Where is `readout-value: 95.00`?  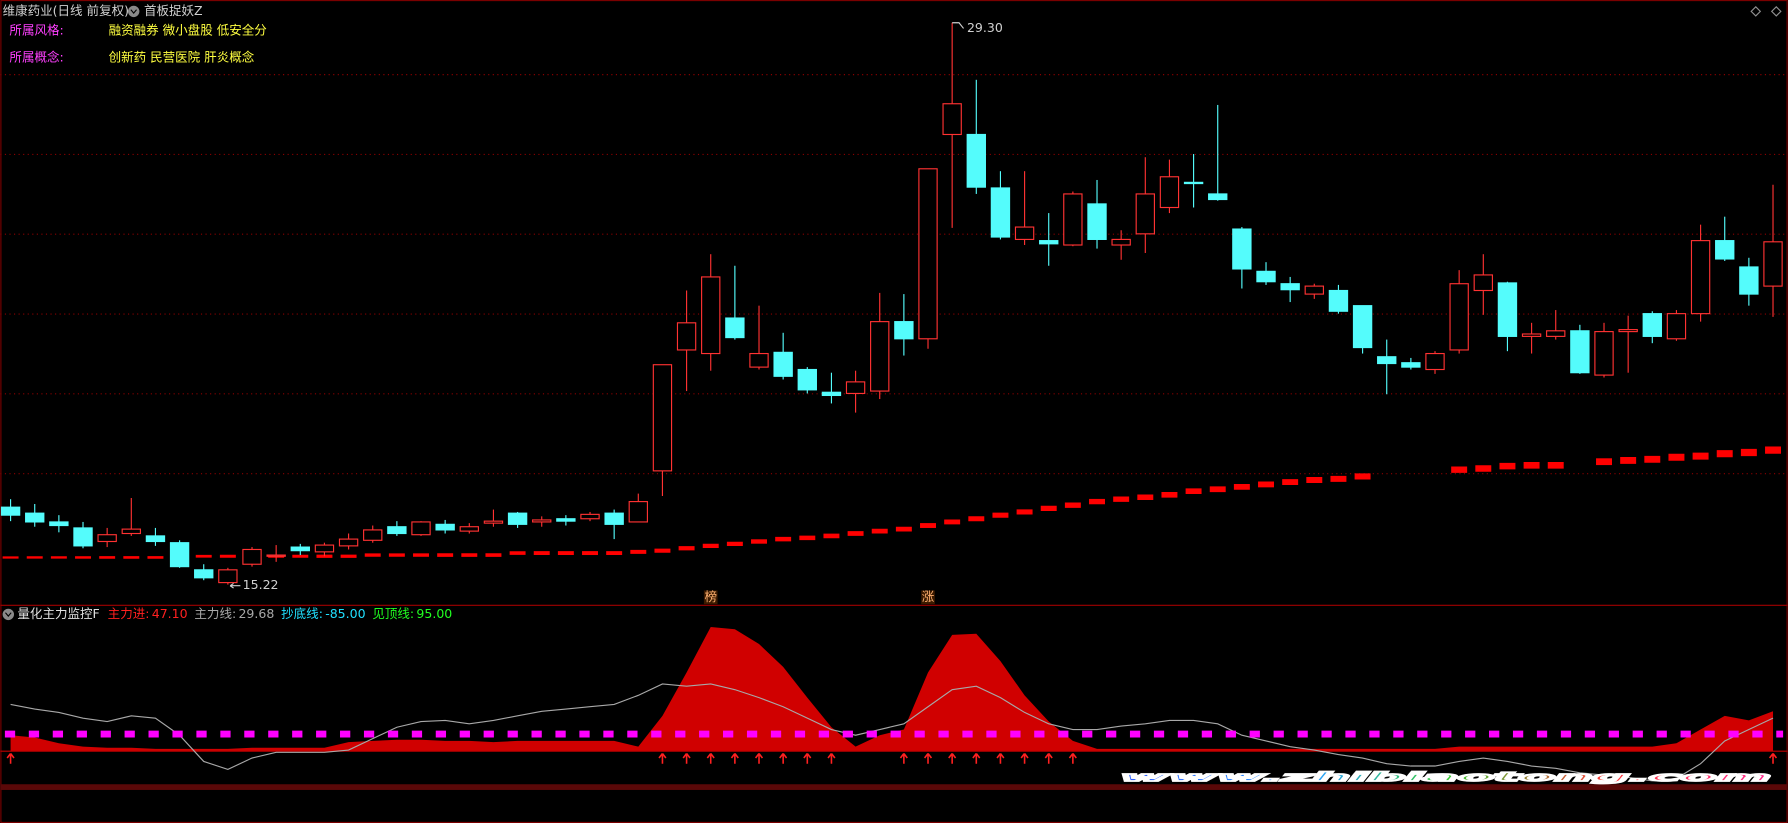
readout-value: 95.00 is located at coordinates (434, 613).